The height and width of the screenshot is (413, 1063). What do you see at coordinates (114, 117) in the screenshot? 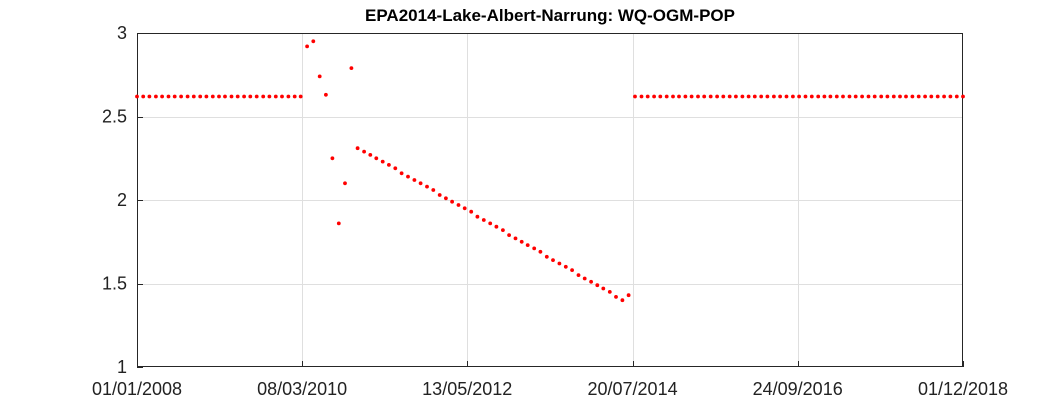
I see `y-tick-label: 2.5` at bounding box center [114, 117].